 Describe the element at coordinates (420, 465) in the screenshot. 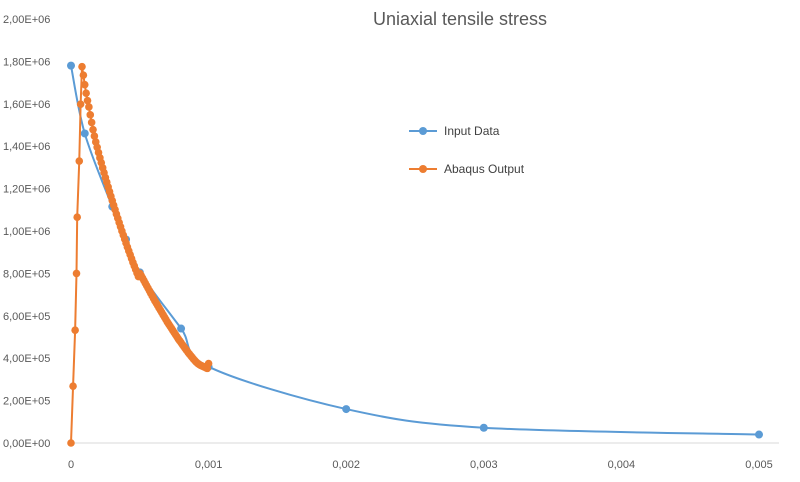

I see `x-tick-labels: 0 0,001 0,002 0,003 0,004 0,005` at that location.